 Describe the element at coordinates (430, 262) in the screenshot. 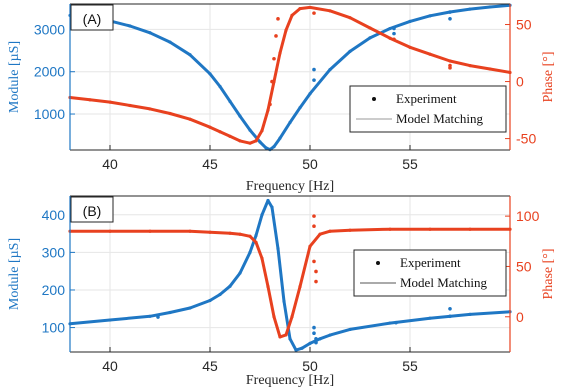

I see `legend-experiment-label: Experiment` at that location.